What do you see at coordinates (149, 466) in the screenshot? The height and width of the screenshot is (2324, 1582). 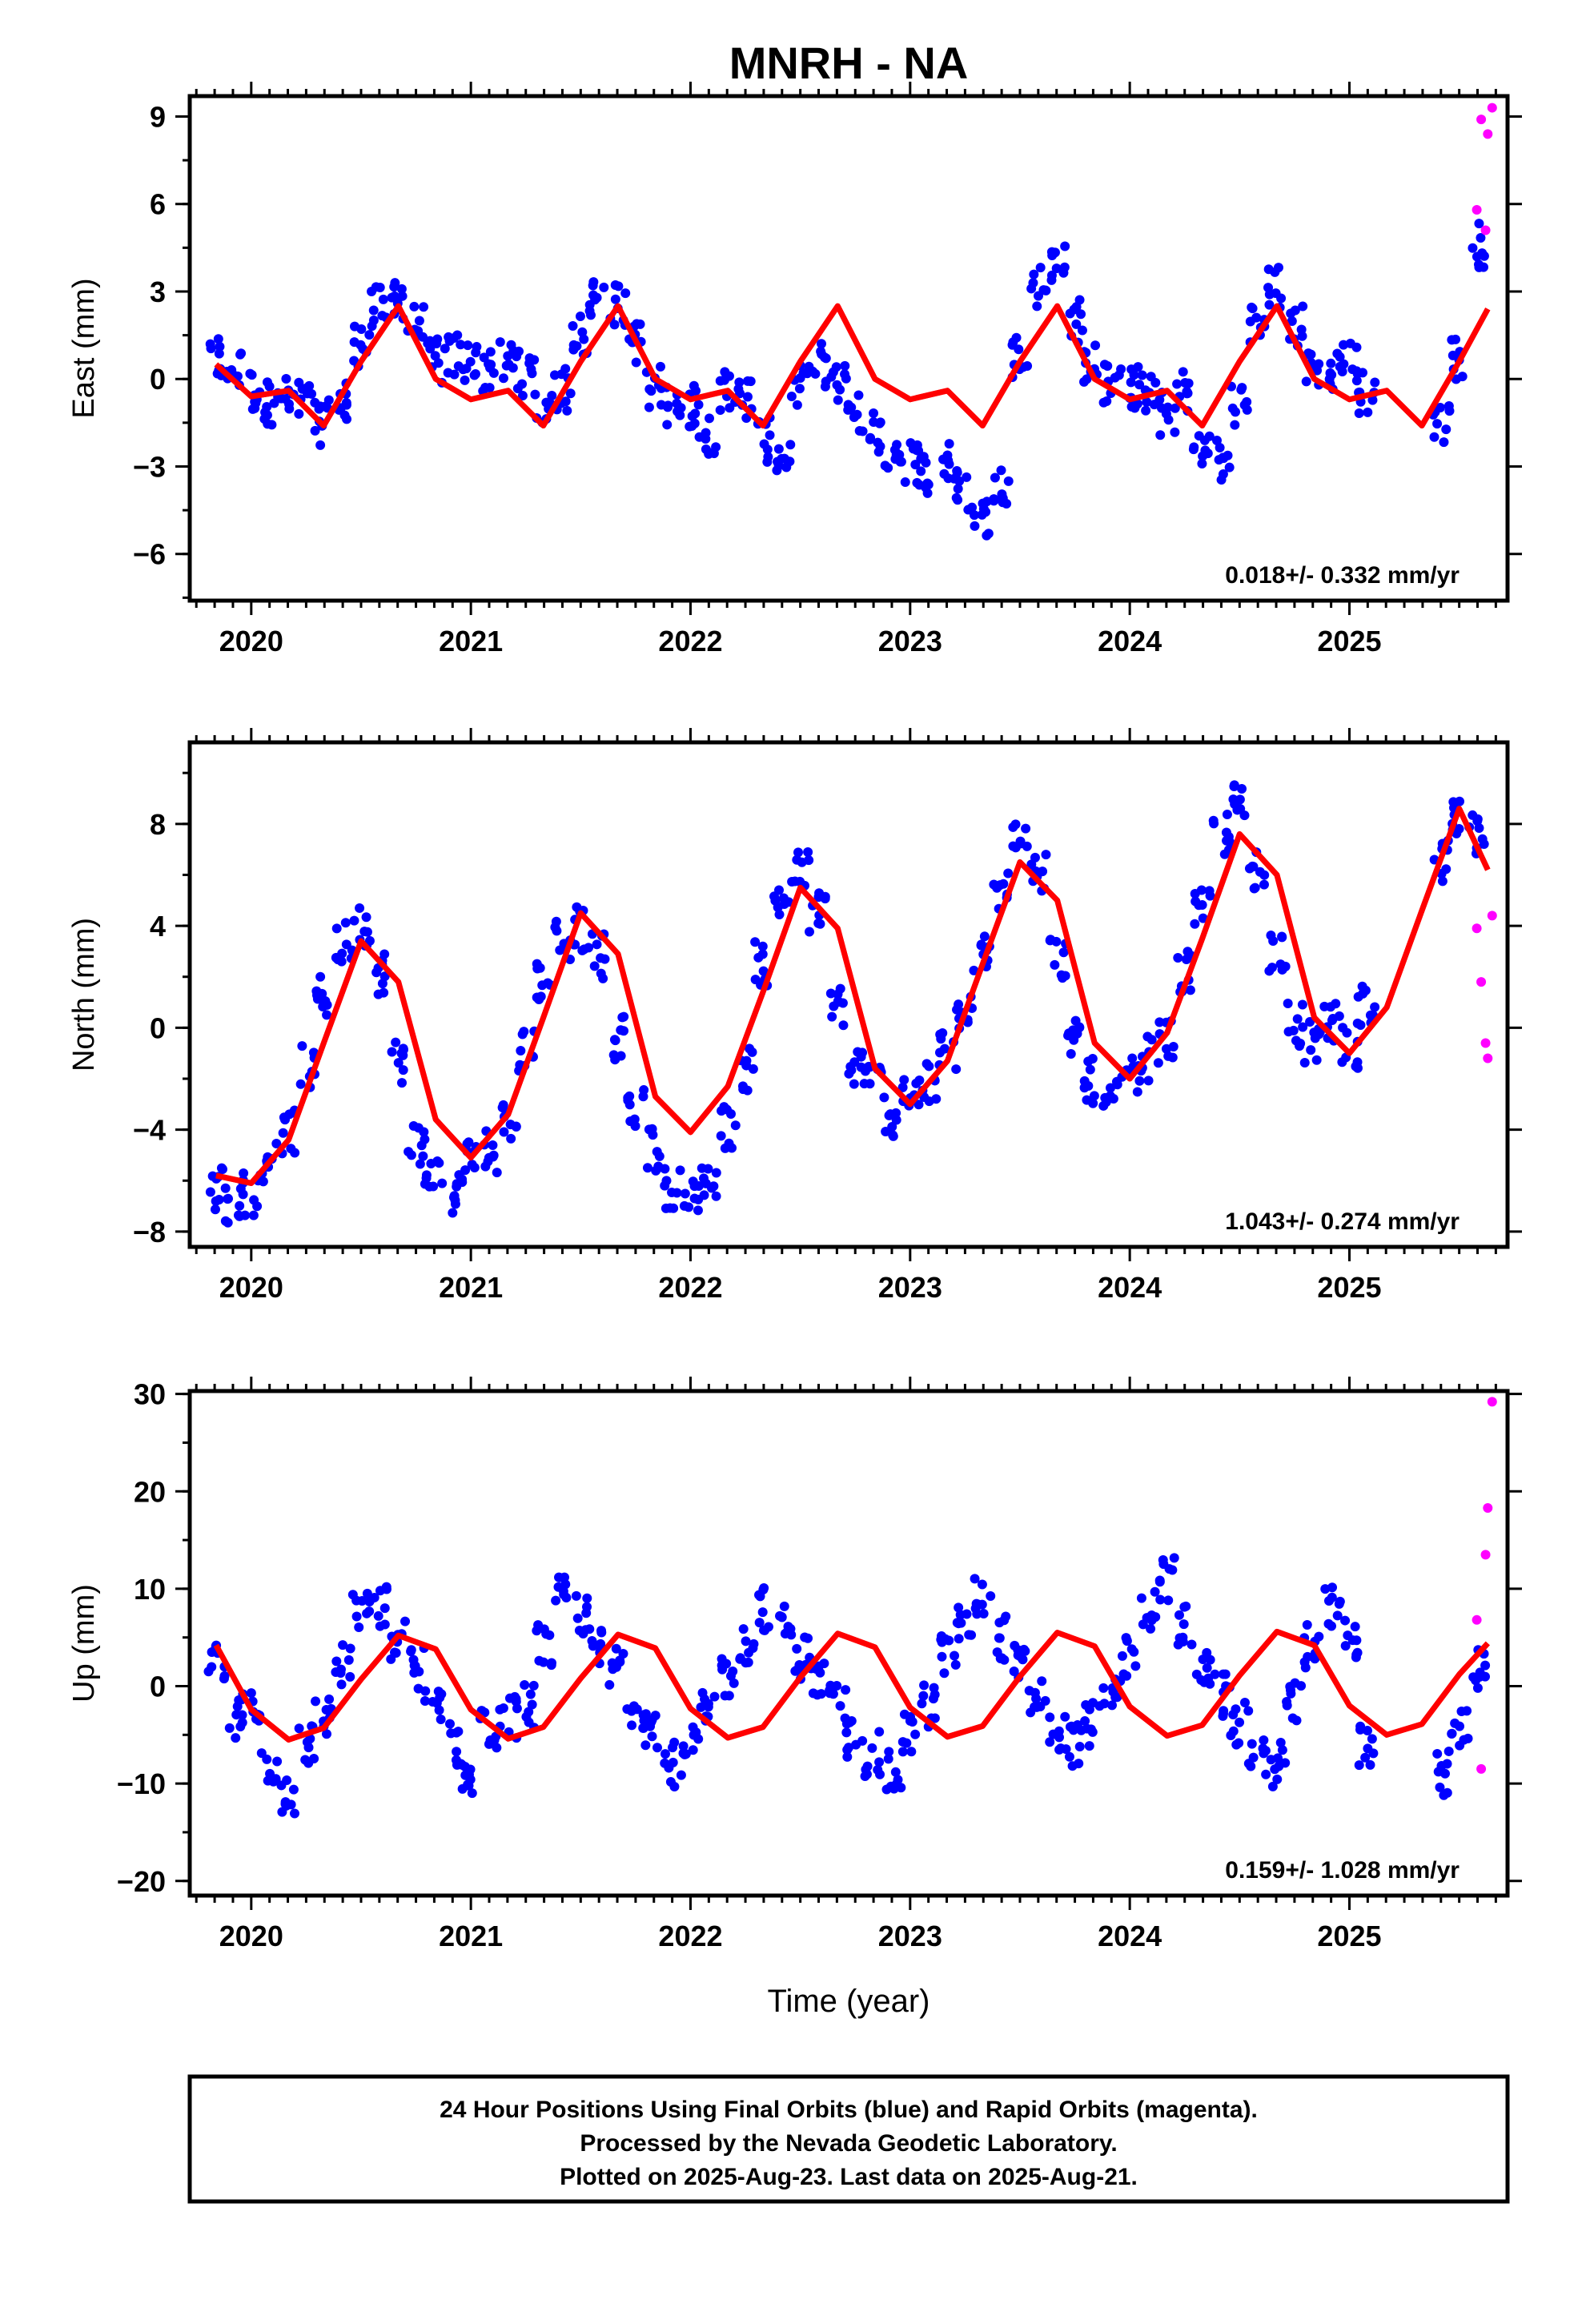 I see `east-y-tick-label: −3` at bounding box center [149, 466].